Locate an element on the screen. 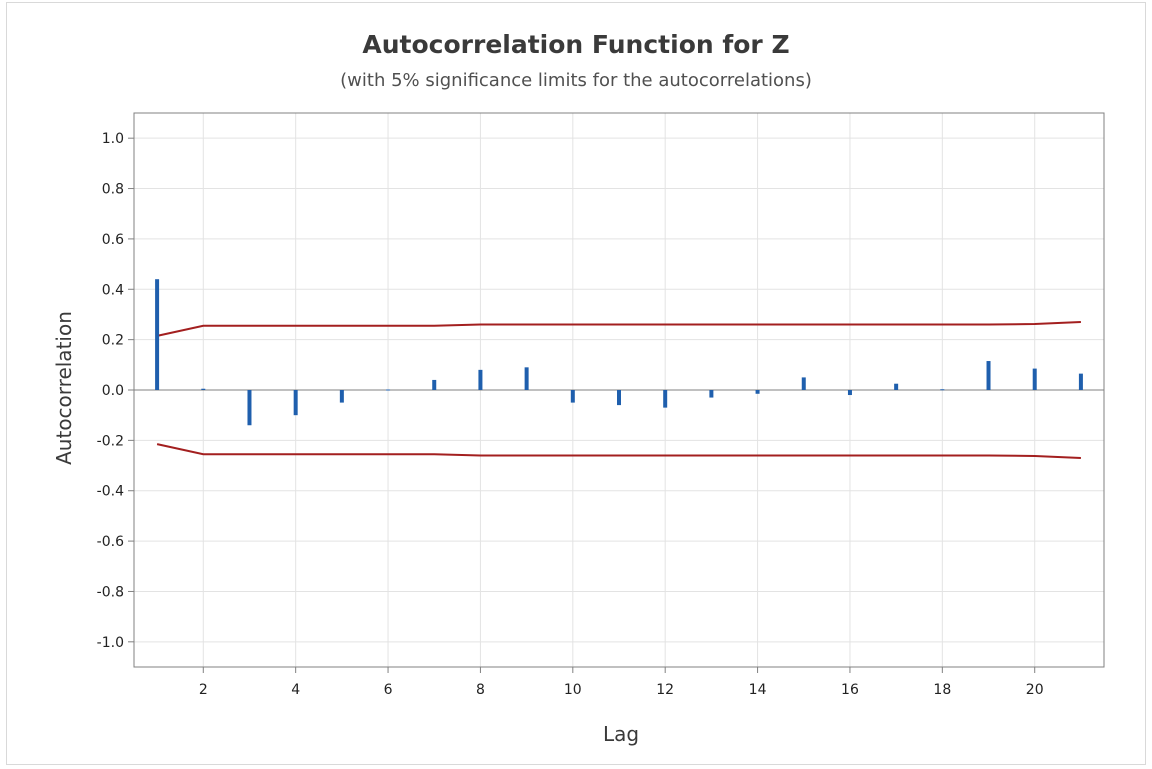  lower-significance-limit is located at coordinates (618, 451).